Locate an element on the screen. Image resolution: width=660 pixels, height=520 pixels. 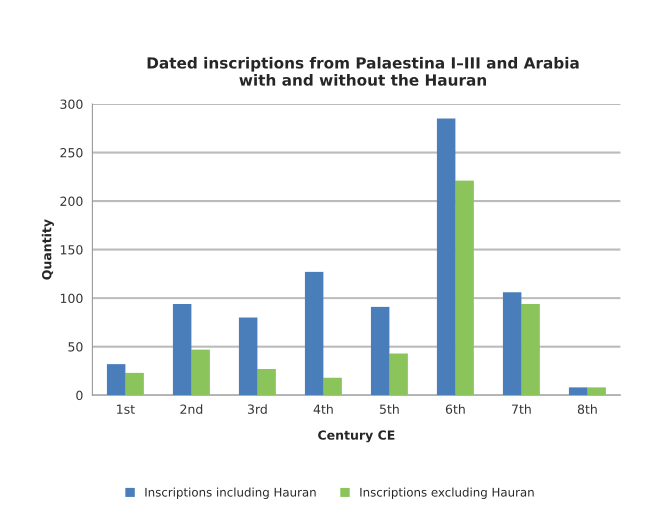
x-tick-label: 6th is located at coordinates (455, 409).